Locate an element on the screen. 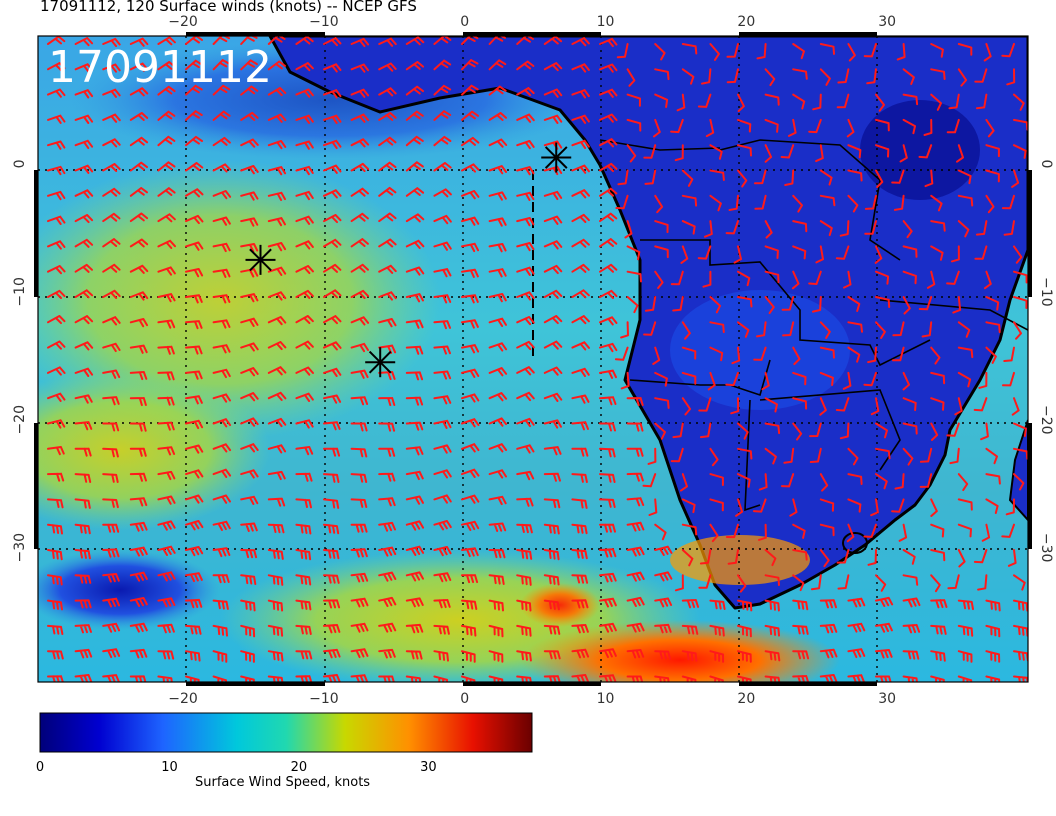  top-lon-tick-label: 10 is located at coordinates (606, 22).